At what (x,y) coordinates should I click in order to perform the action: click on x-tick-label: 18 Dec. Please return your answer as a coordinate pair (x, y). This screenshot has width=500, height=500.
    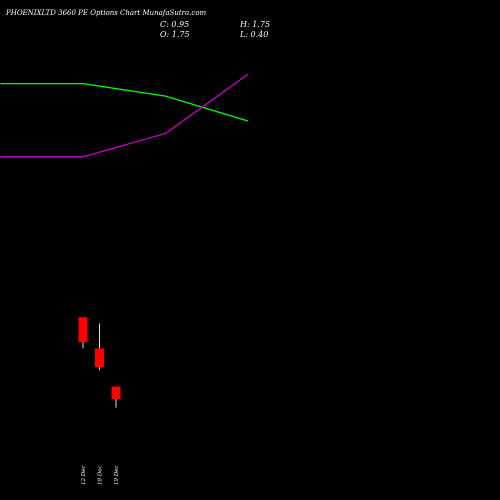
    Looking at the image, I should click on (101, 476).